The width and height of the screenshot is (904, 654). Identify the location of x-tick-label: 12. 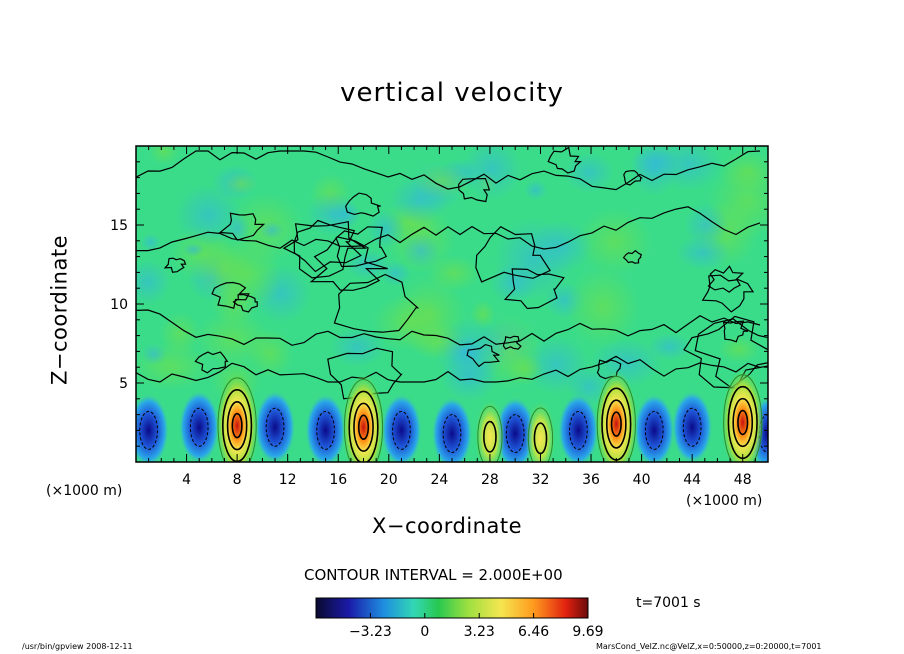
(288, 480).